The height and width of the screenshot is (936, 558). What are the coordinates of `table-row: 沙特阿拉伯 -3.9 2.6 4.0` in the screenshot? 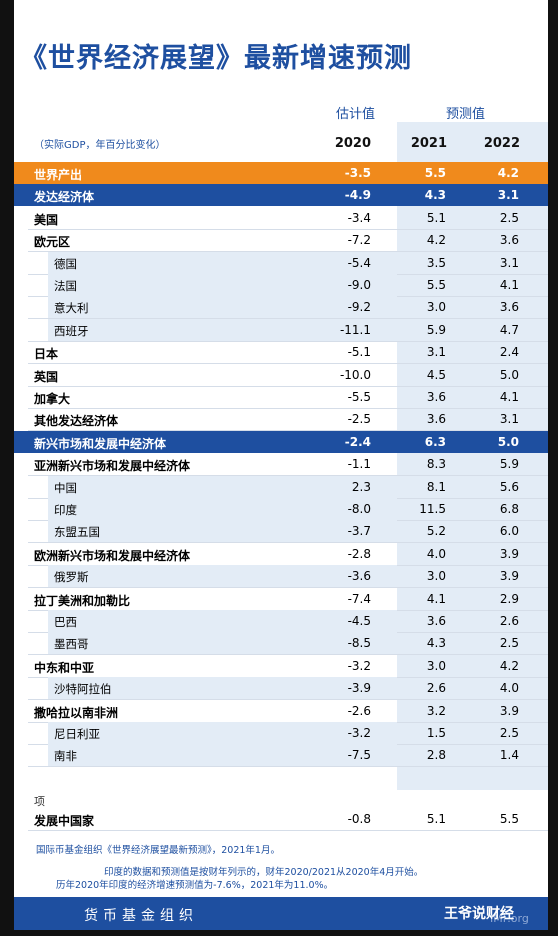 It's located at (281, 688).